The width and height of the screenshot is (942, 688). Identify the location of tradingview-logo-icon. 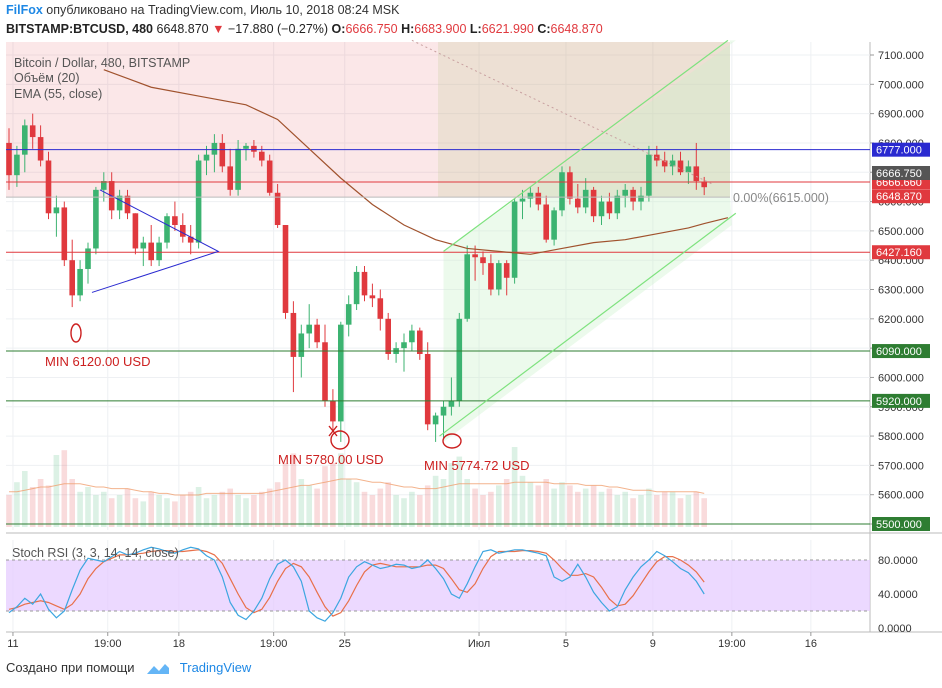
(158, 668).